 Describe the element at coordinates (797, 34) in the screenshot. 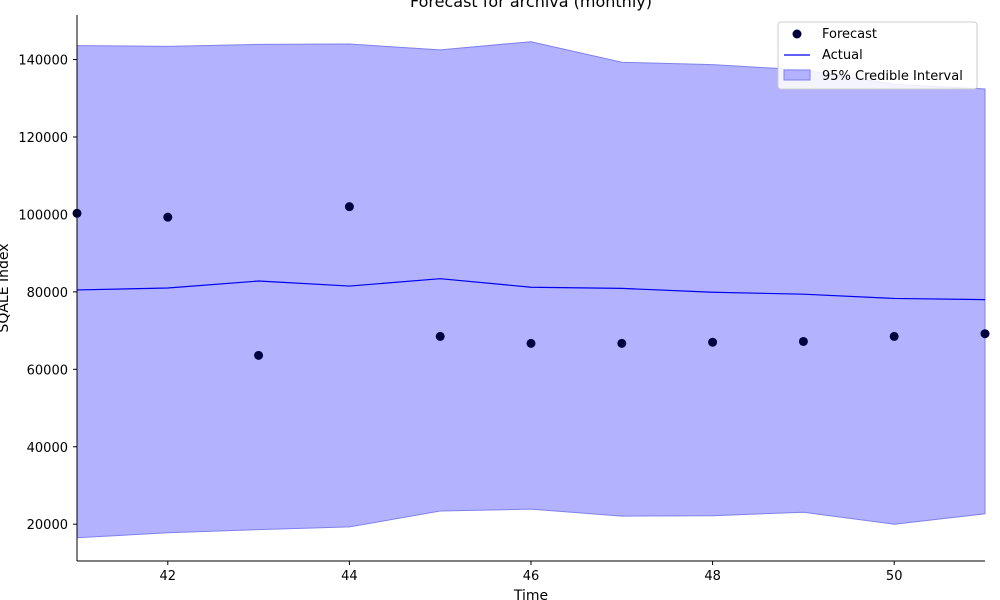

I see `legend-forecast-marker` at that location.